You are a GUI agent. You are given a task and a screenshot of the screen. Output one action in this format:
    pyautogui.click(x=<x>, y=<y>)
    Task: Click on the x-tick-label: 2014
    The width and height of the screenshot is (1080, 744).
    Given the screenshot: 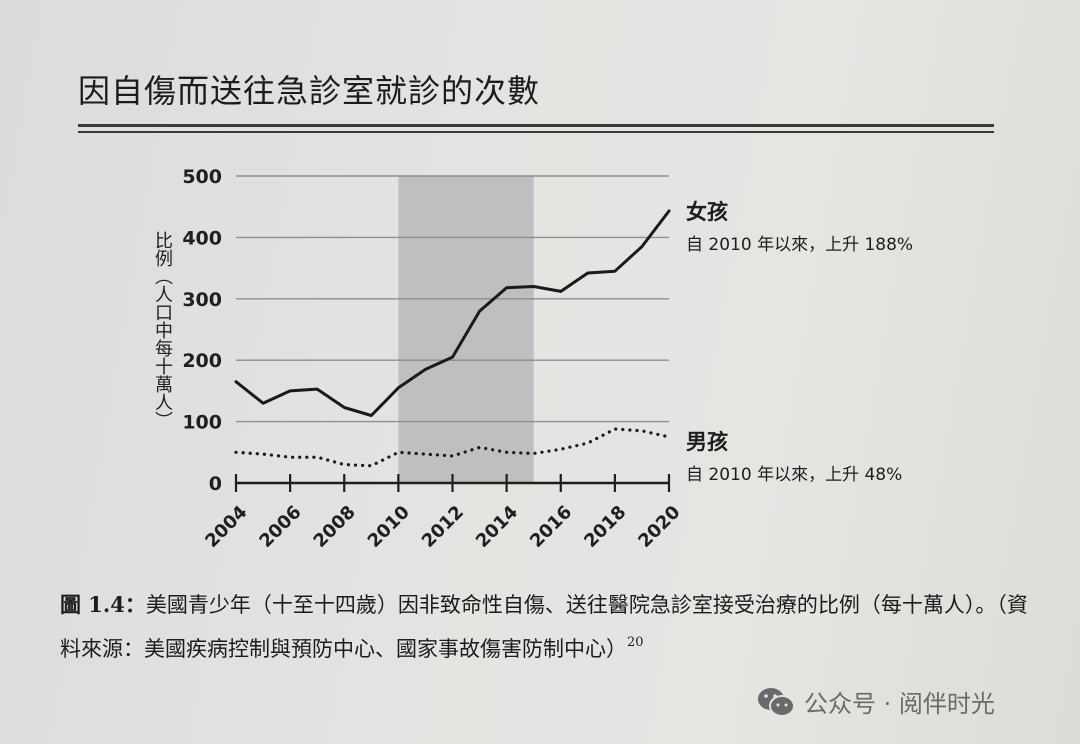 What is the action you would take?
    pyautogui.click(x=497, y=527)
    